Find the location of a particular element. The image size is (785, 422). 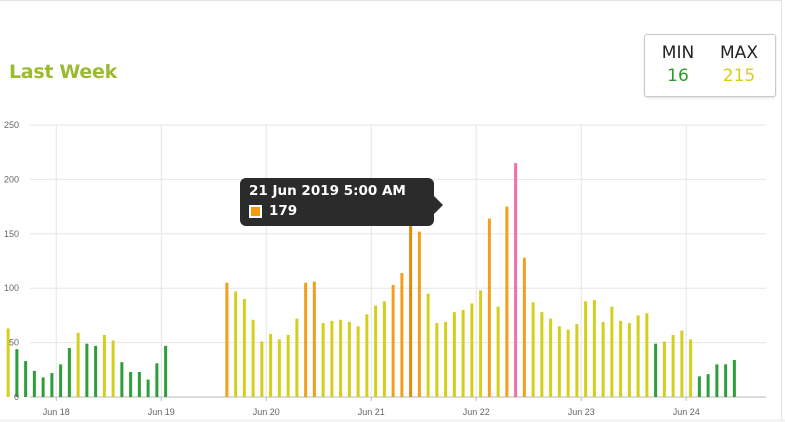

tooltip-value: 179 is located at coordinates (283, 211).